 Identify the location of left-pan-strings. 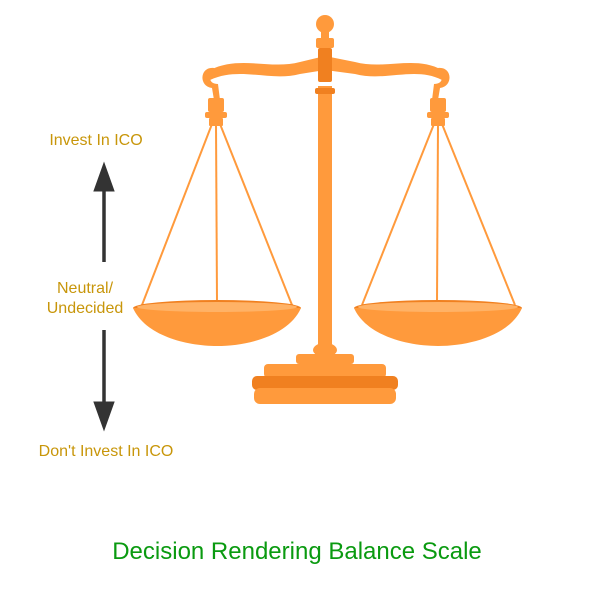
(217, 214).